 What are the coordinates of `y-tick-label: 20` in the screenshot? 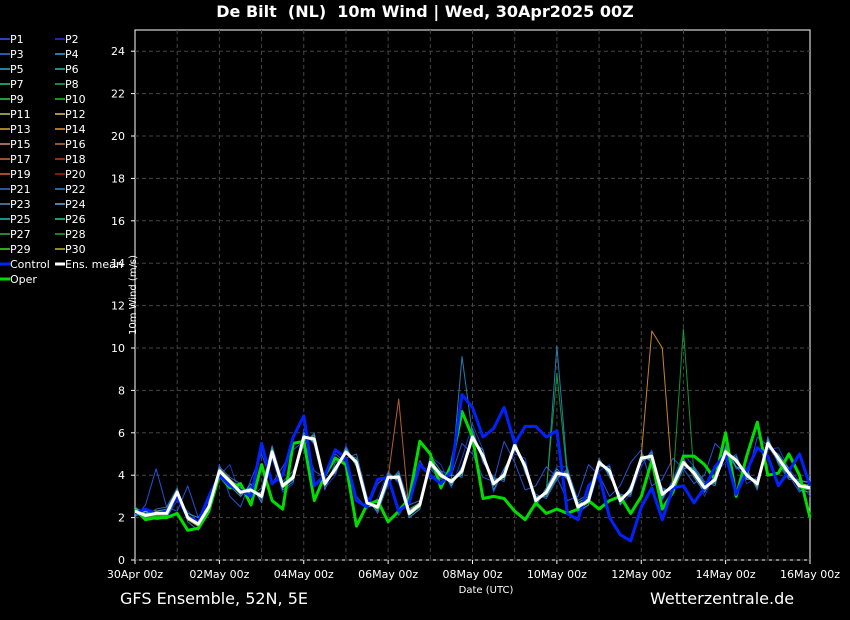 It's located at (118, 136).